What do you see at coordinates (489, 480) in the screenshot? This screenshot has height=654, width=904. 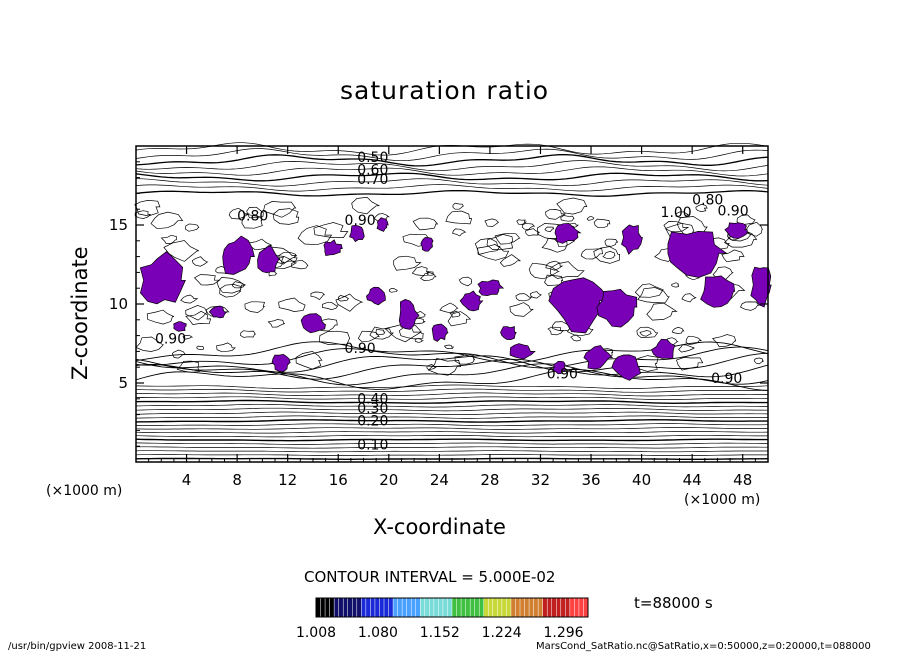 I see `x-tick-label: 28` at bounding box center [489, 480].